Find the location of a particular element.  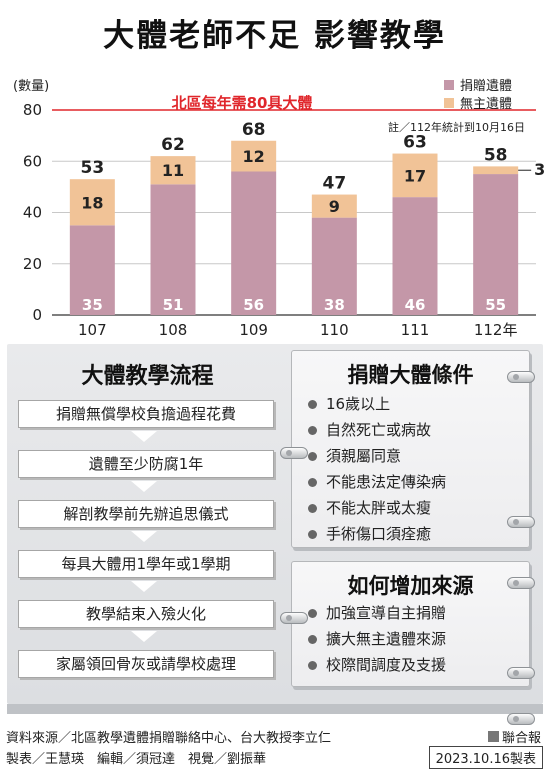

bar-label-unclaimed: 18 is located at coordinates (92, 202).